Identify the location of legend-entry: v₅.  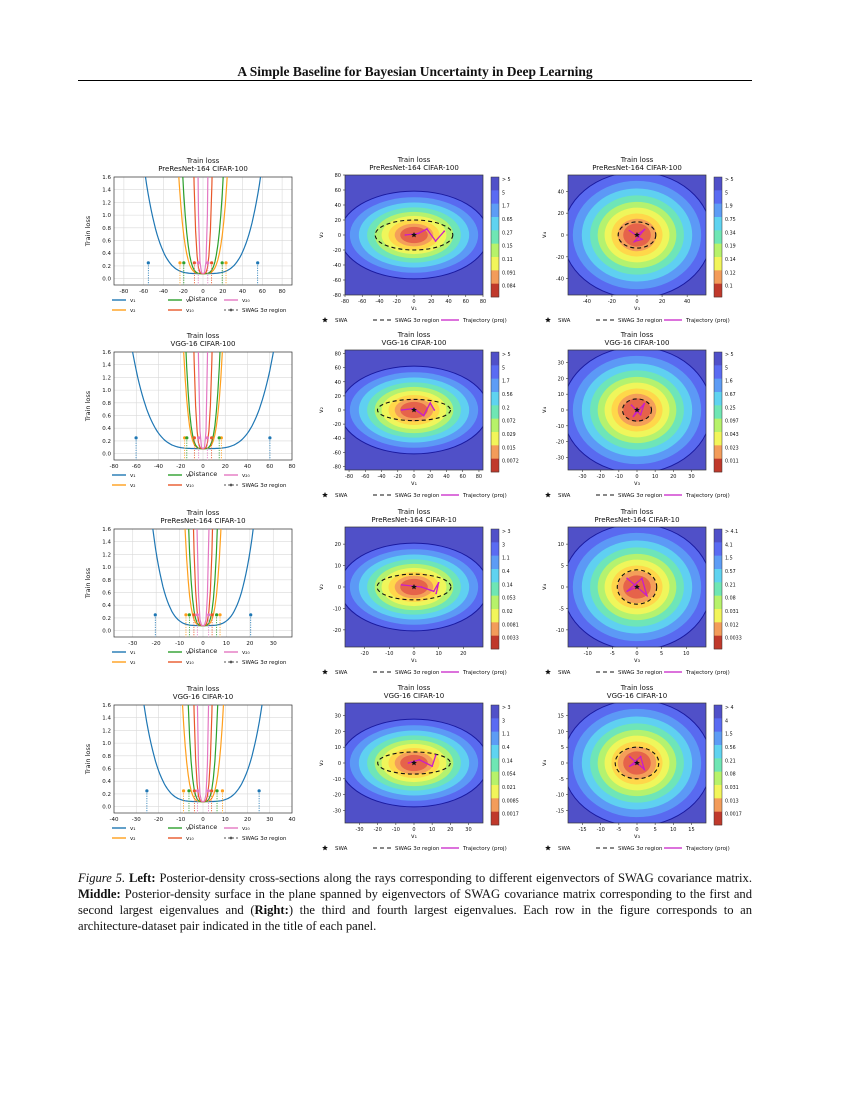
(188, 476).